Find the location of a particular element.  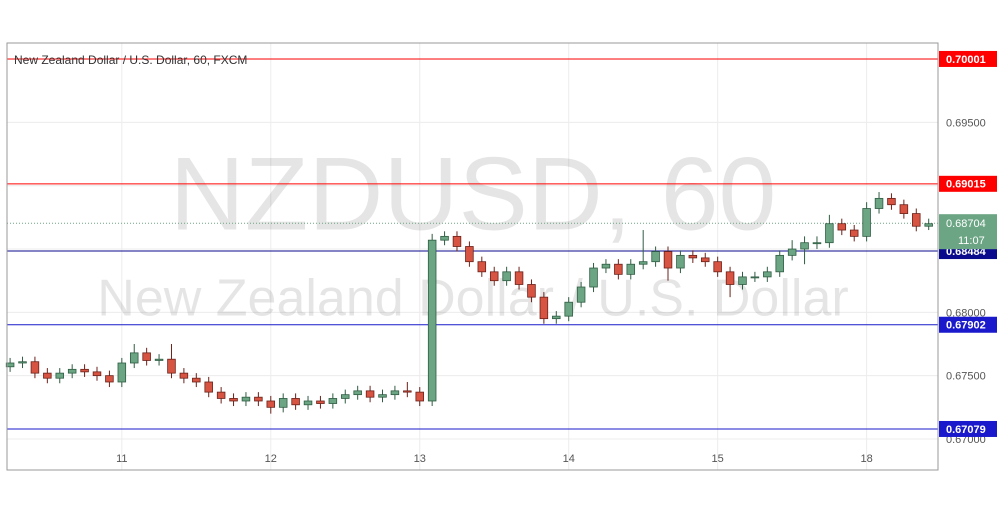

level-label: 0.67079 is located at coordinates (966, 430).